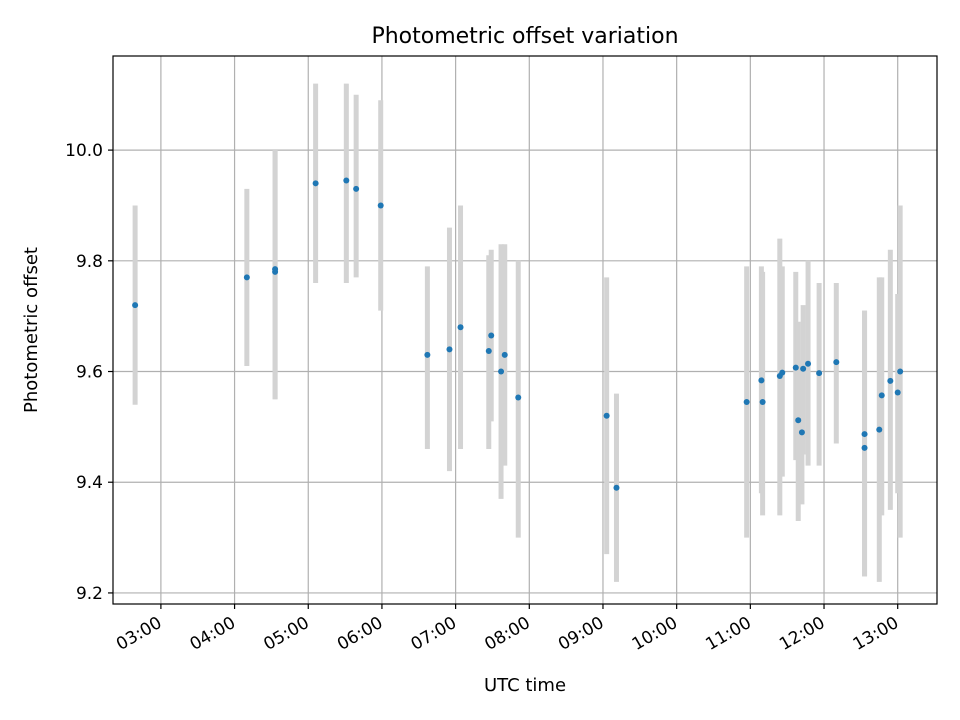 This screenshot has width=960, height=720. Describe the element at coordinates (31, 330) in the screenshot. I see `y-axis-label: Photometric offset` at that location.